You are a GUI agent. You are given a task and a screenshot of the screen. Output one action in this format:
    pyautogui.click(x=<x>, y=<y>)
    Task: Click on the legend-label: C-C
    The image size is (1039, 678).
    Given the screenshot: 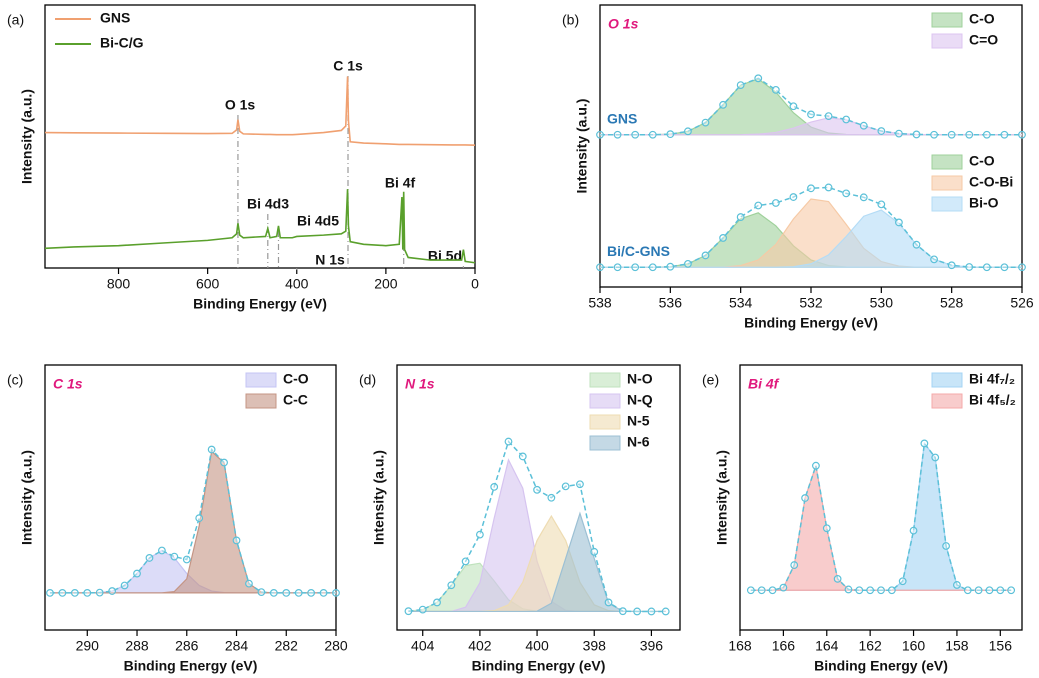 What is the action you would take?
    pyautogui.click(x=295, y=400)
    